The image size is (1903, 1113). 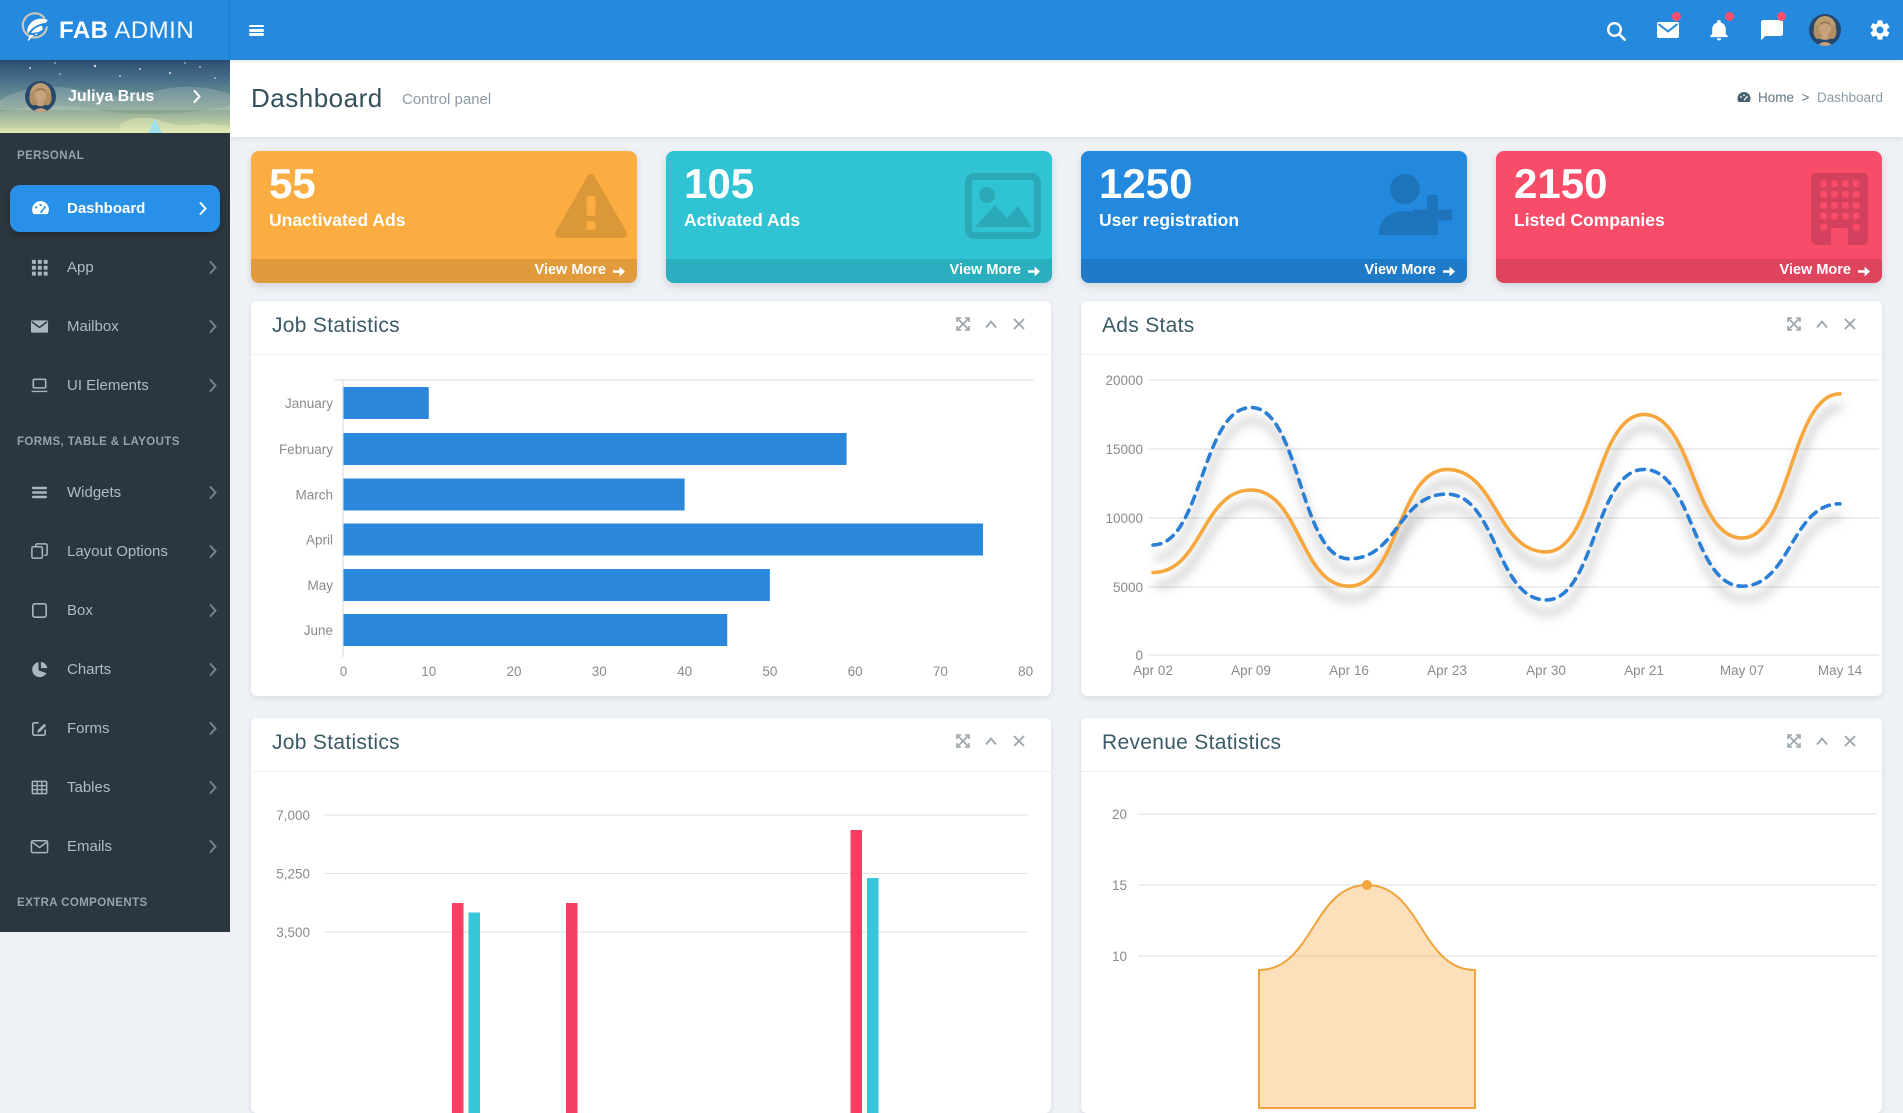 I want to click on svg-text: May, so click(x=320, y=585).